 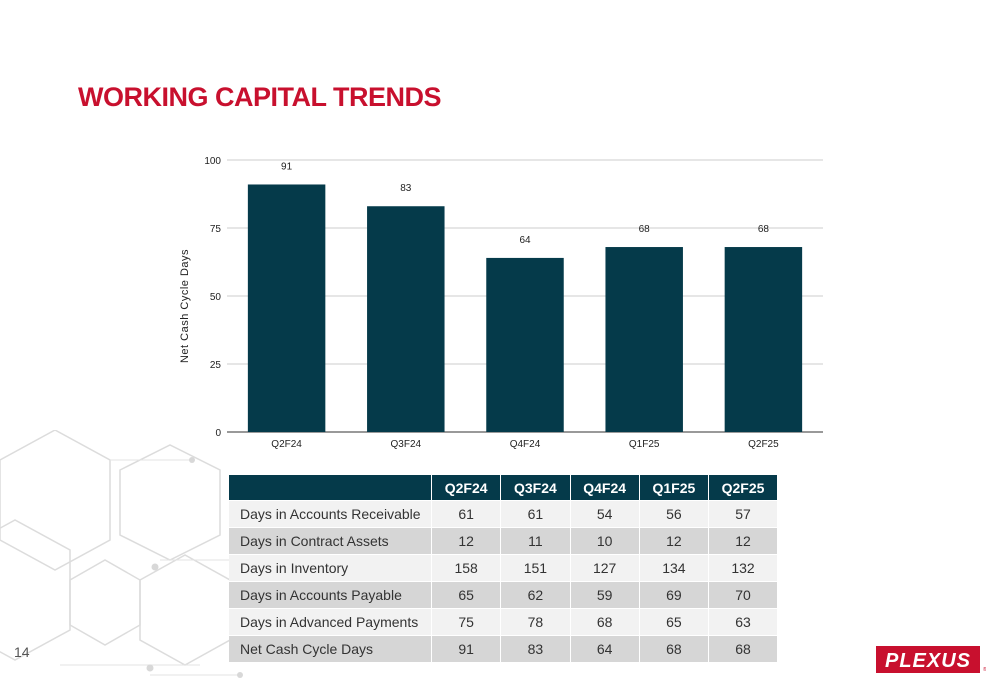 What do you see at coordinates (535, 648) in the screenshot?
I see `table-cell: 83` at bounding box center [535, 648].